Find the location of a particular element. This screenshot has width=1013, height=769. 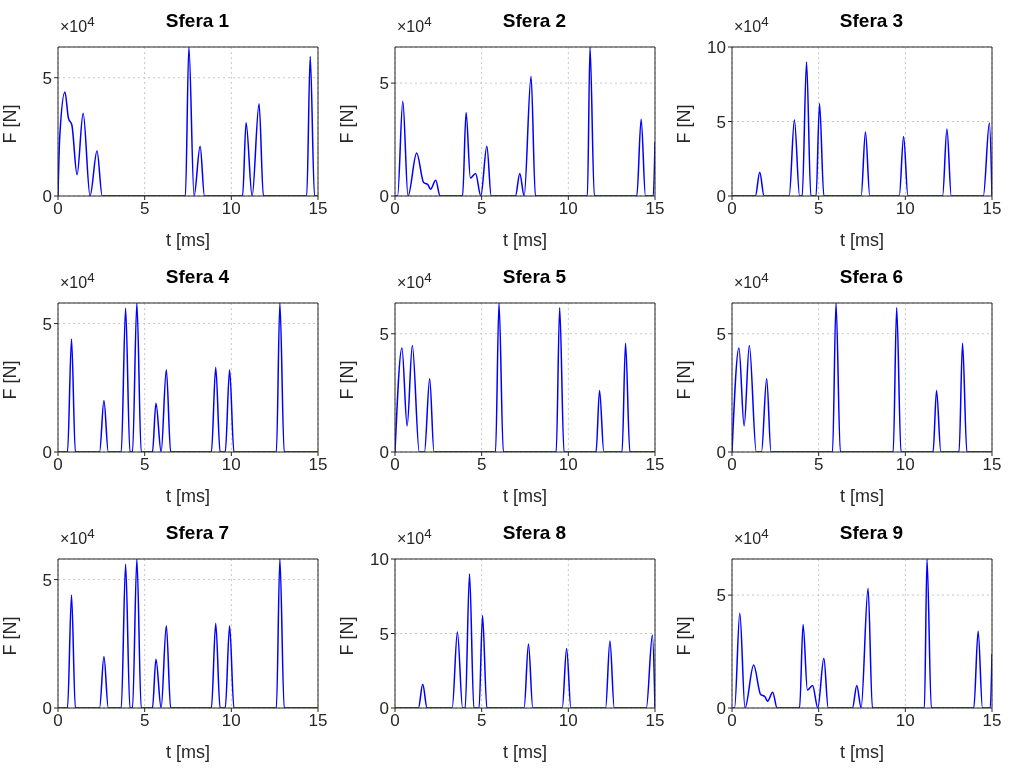

chart-title: Sfera 3 is located at coordinates (871, 20).